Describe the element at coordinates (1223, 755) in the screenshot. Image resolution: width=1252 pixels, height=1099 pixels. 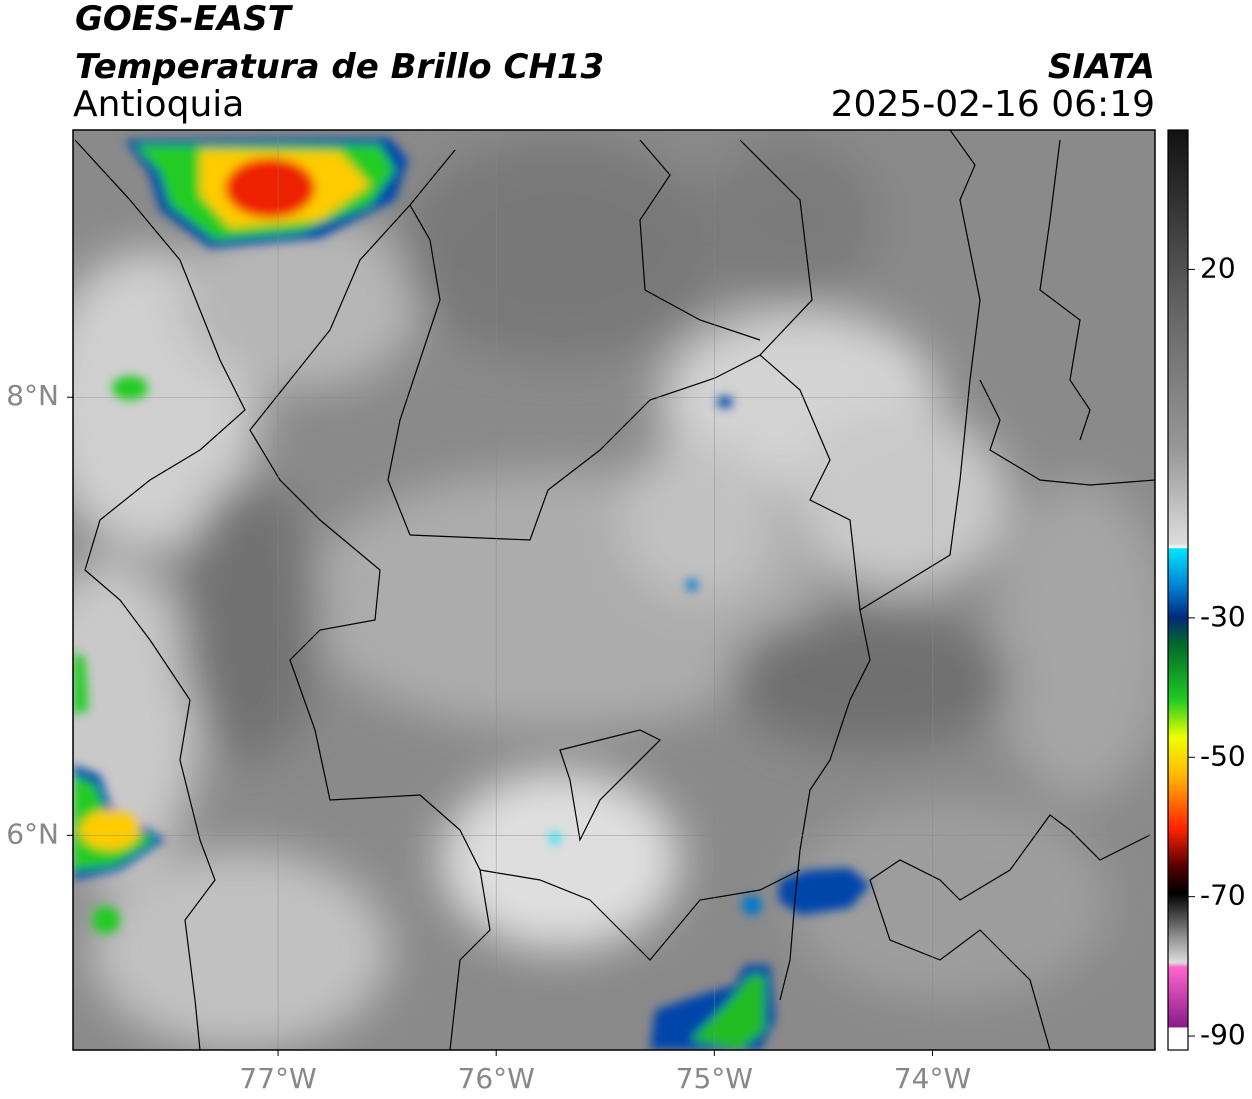
I see `colorbar-label: -50` at that location.